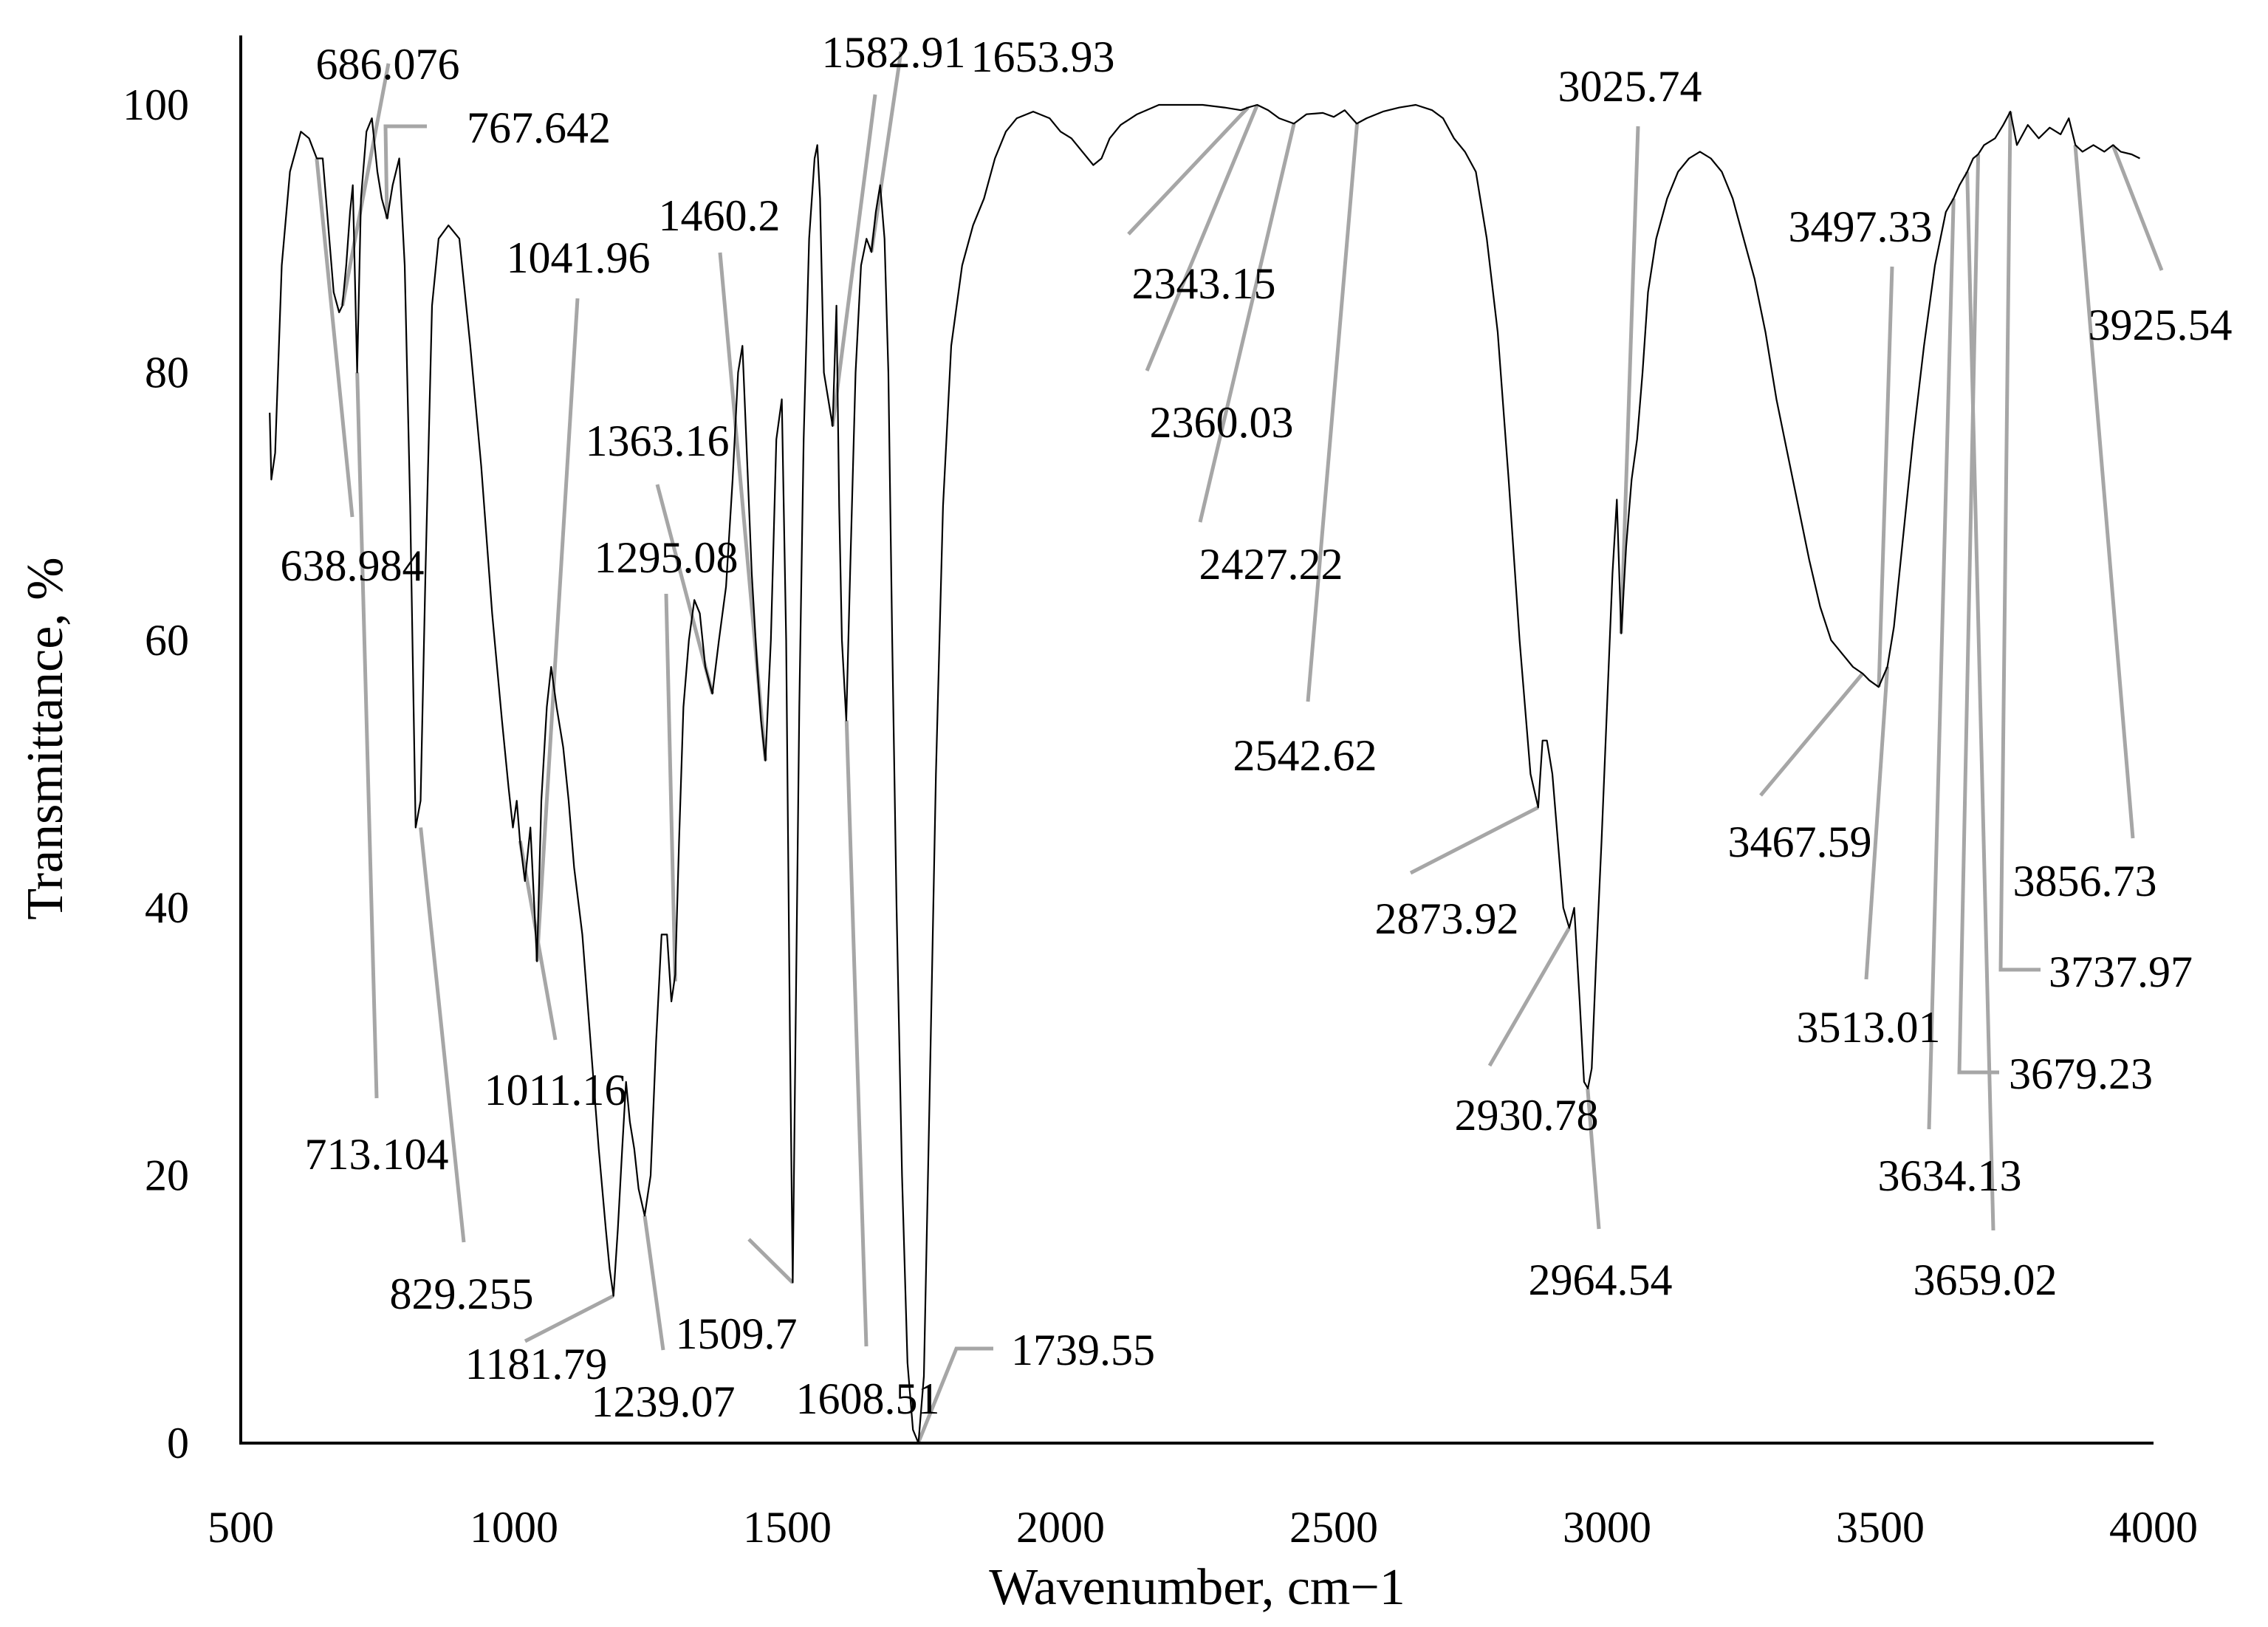  Describe the element at coordinates (1800, 842) in the screenshot. I see `peak-label: 3467.59` at that location.